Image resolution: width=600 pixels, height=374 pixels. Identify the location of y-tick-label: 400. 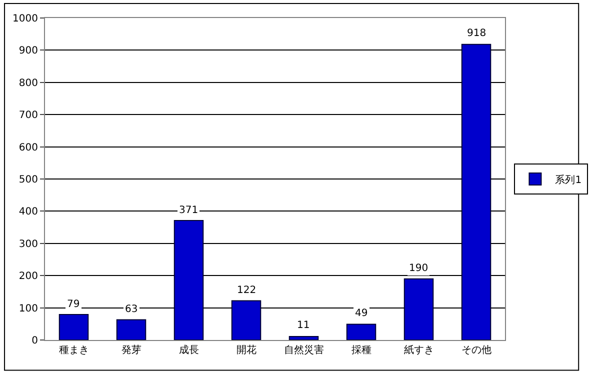
(28, 212).